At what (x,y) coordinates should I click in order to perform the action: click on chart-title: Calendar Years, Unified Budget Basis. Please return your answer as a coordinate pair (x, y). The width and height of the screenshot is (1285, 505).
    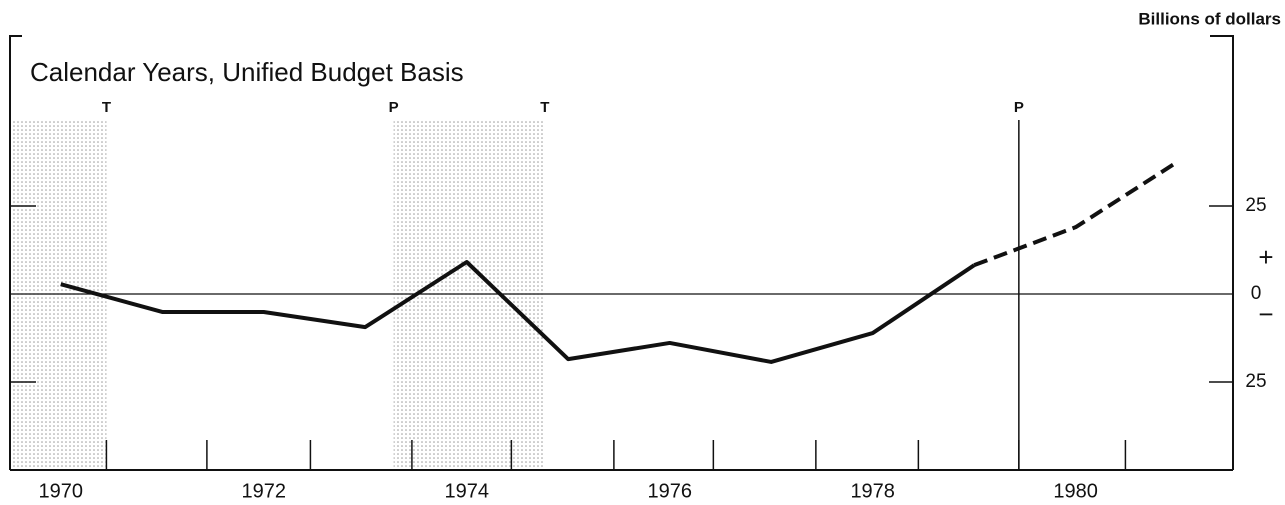
    Looking at the image, I should click on (247, 72).